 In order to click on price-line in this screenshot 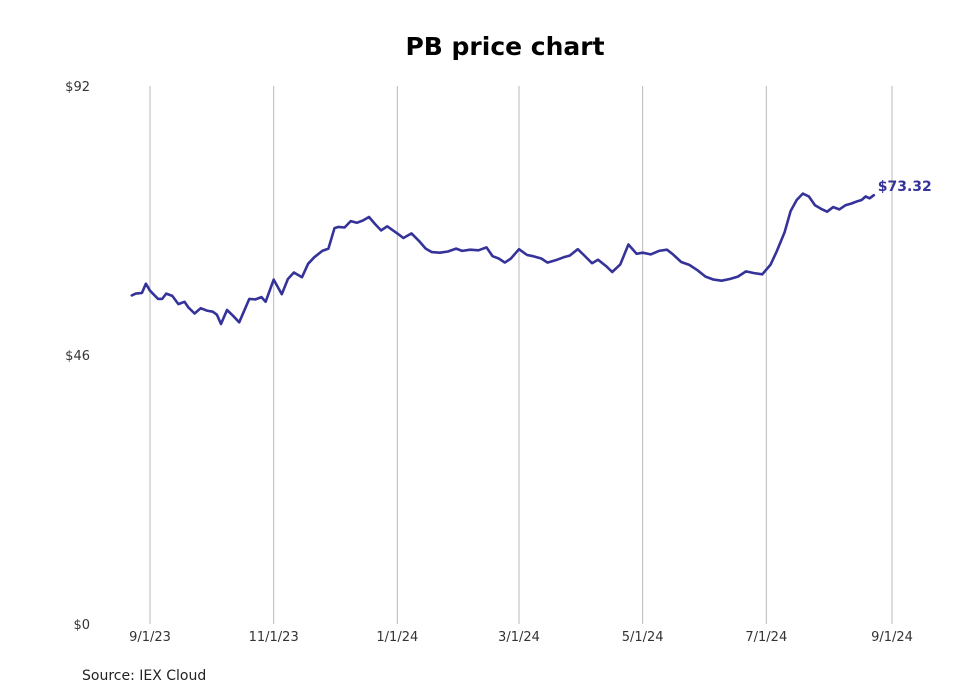, I will do `click(503, 259)`.